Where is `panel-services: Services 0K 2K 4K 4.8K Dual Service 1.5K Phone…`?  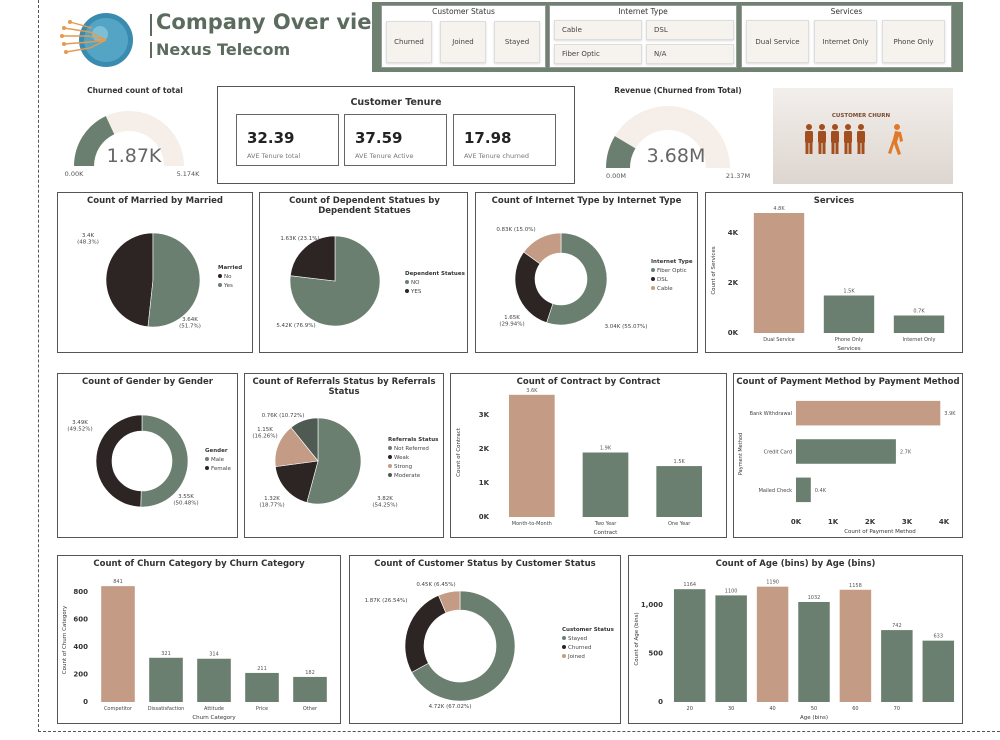 panel-services: Services 0K 2K 4K 4.8K Dual Service 1.5K Phone… is located at coordinates (834, 272).